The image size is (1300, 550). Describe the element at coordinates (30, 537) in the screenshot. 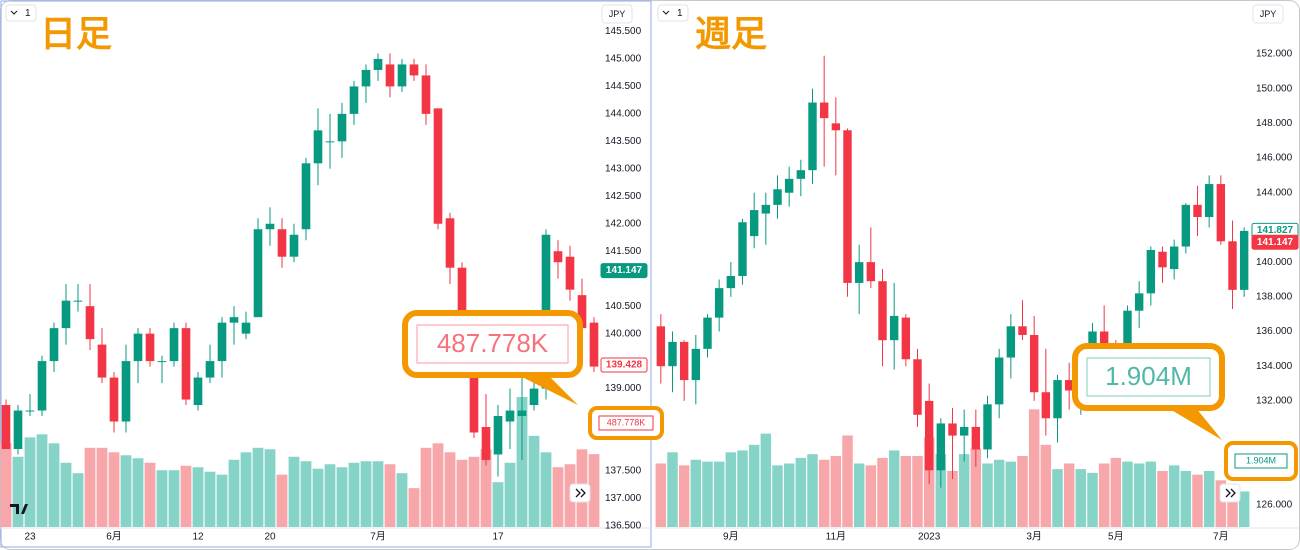

I see `x-tick-label: 23` at that location.